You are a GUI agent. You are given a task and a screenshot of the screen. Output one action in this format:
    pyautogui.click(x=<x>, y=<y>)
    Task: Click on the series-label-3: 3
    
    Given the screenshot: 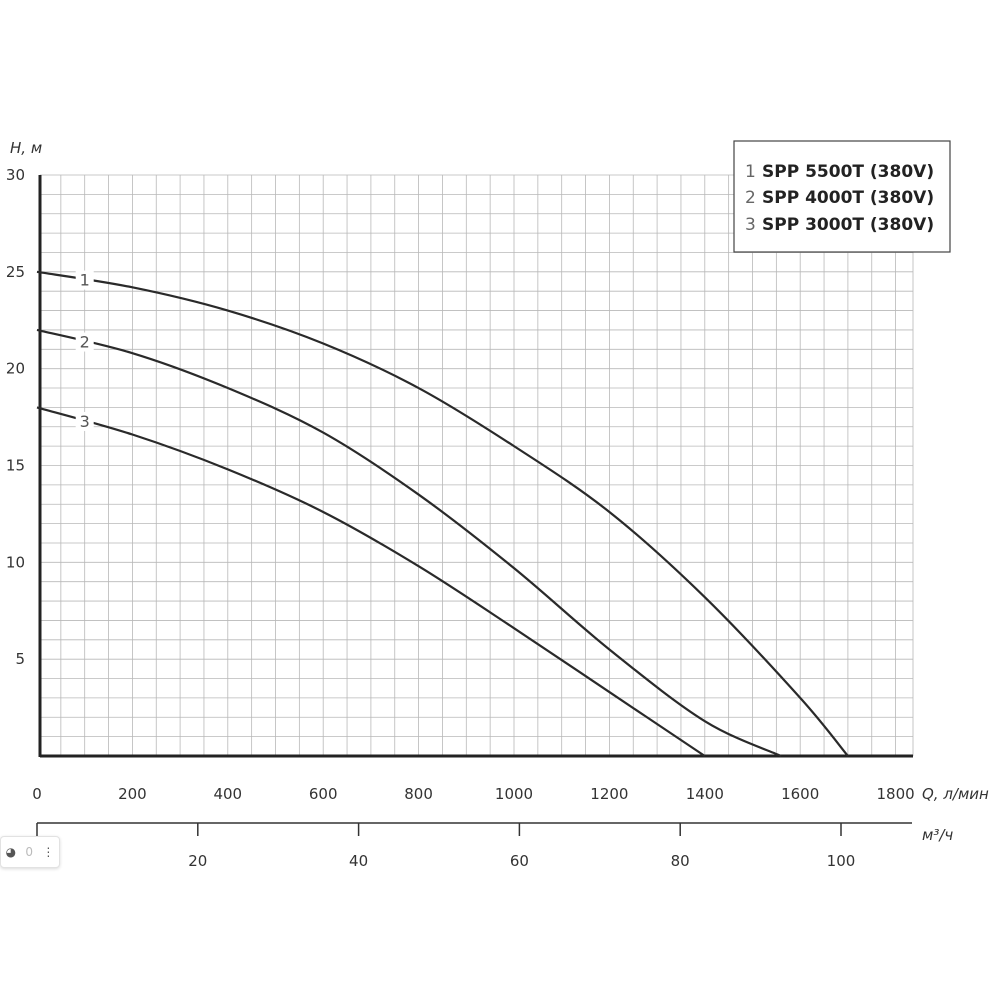 What is the action you would take?
    pyautogui.click(x=85, y=421)
    